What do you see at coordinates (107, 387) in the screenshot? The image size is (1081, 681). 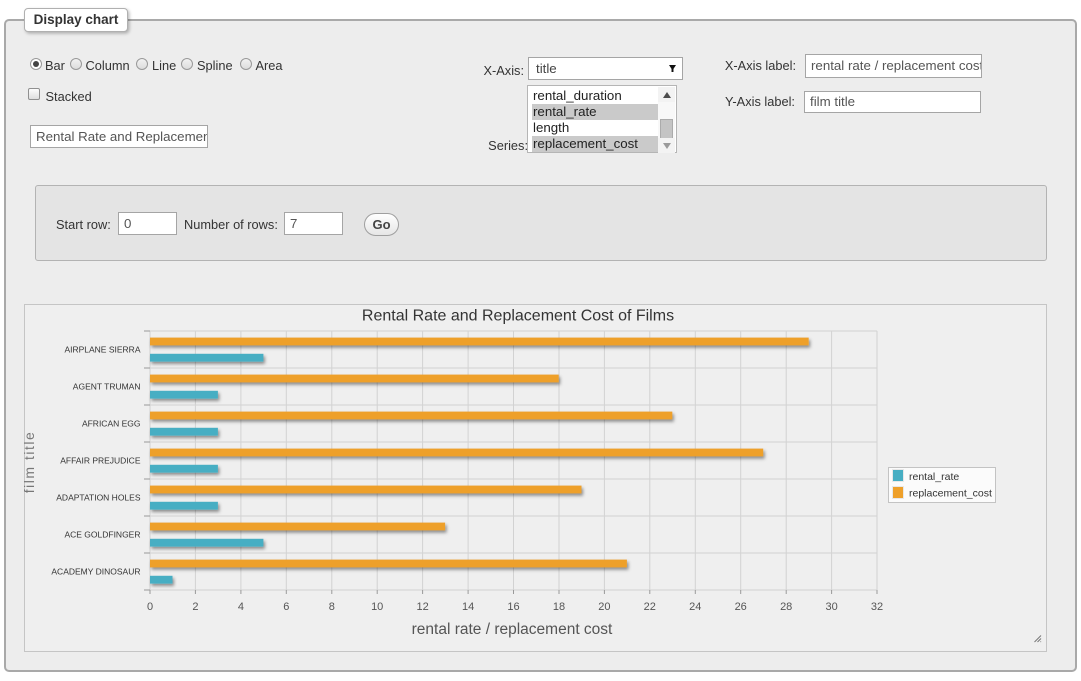 I see `svg-text: AGENT TRUMAN` at bounding box center [107, 387].